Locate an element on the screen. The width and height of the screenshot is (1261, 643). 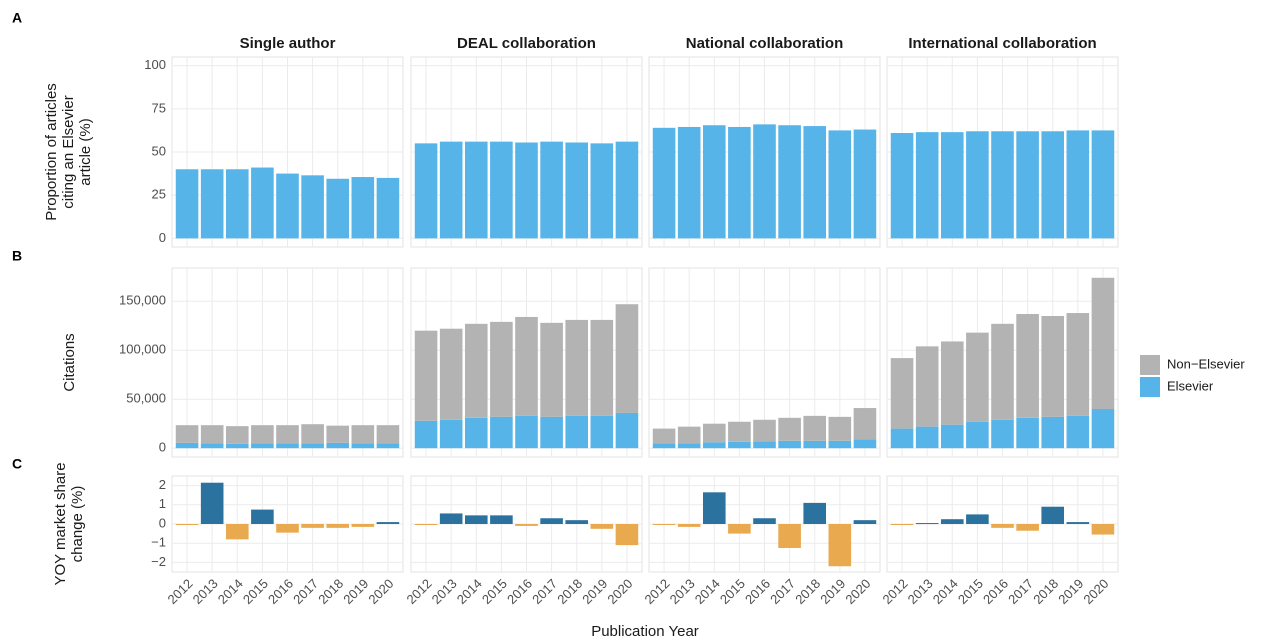
legend-swatch is located at coordinates (1150, 365).